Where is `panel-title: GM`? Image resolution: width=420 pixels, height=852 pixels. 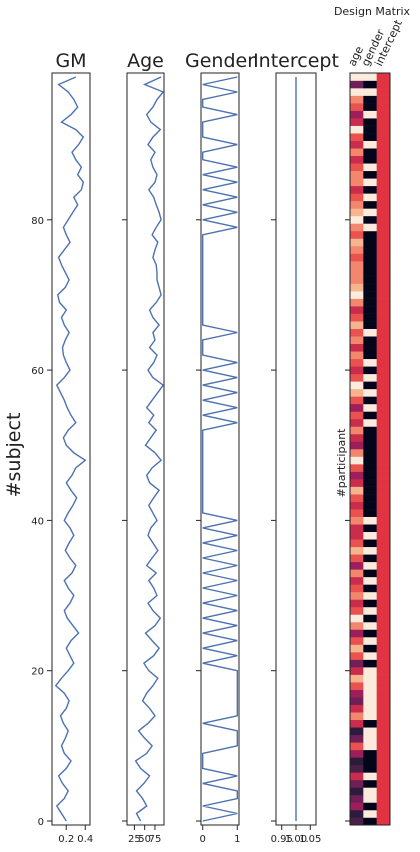
panel-title: GM is located at coordinates (70, 61).